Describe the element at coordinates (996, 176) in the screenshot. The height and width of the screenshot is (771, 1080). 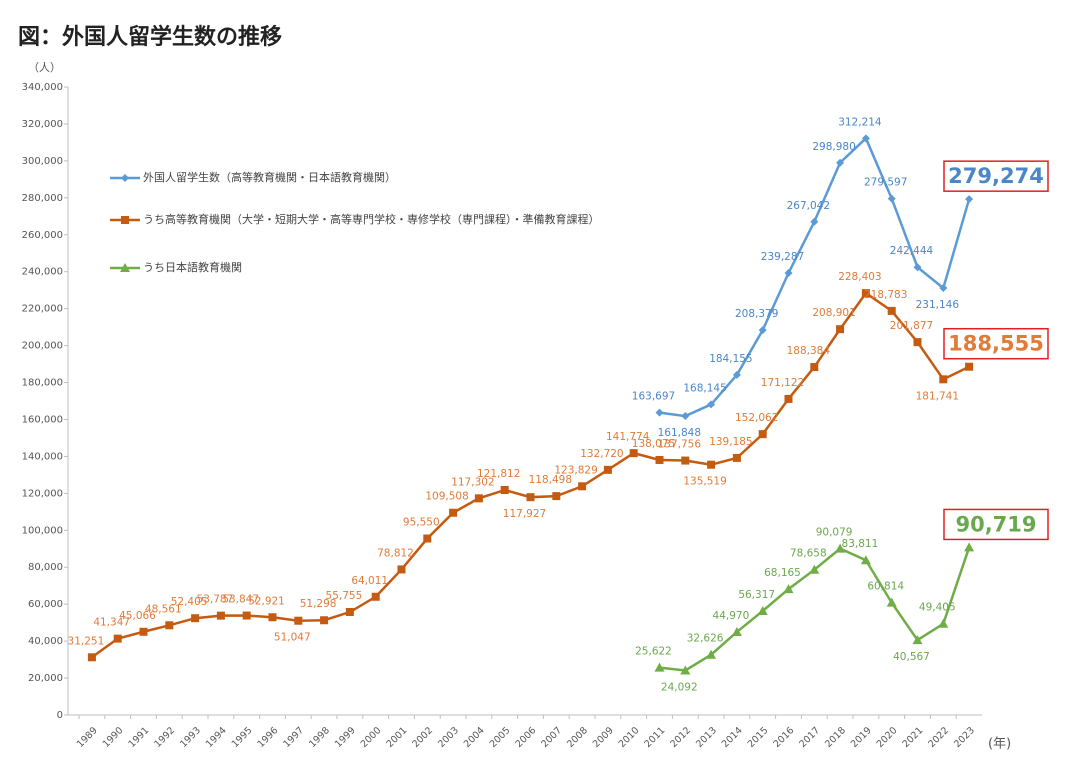
I see `highlight-label: 279,274` at that location.